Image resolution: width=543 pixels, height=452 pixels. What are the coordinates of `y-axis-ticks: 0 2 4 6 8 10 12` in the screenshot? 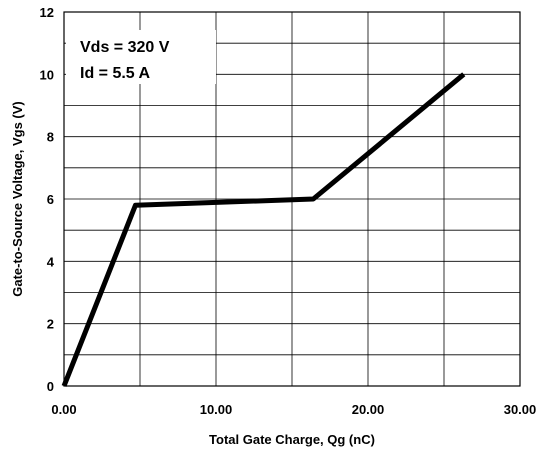 It's located at (47, 199).